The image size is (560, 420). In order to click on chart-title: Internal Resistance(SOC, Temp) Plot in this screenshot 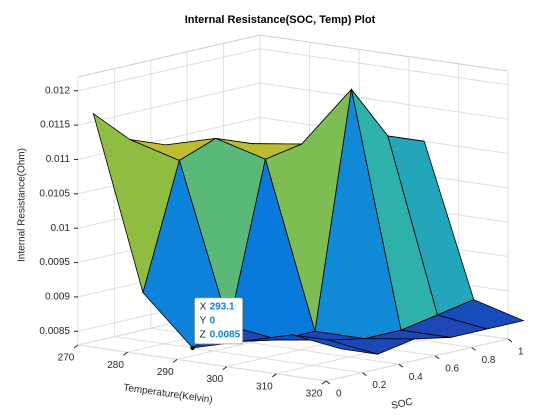, I will do `click(280, 20)`.